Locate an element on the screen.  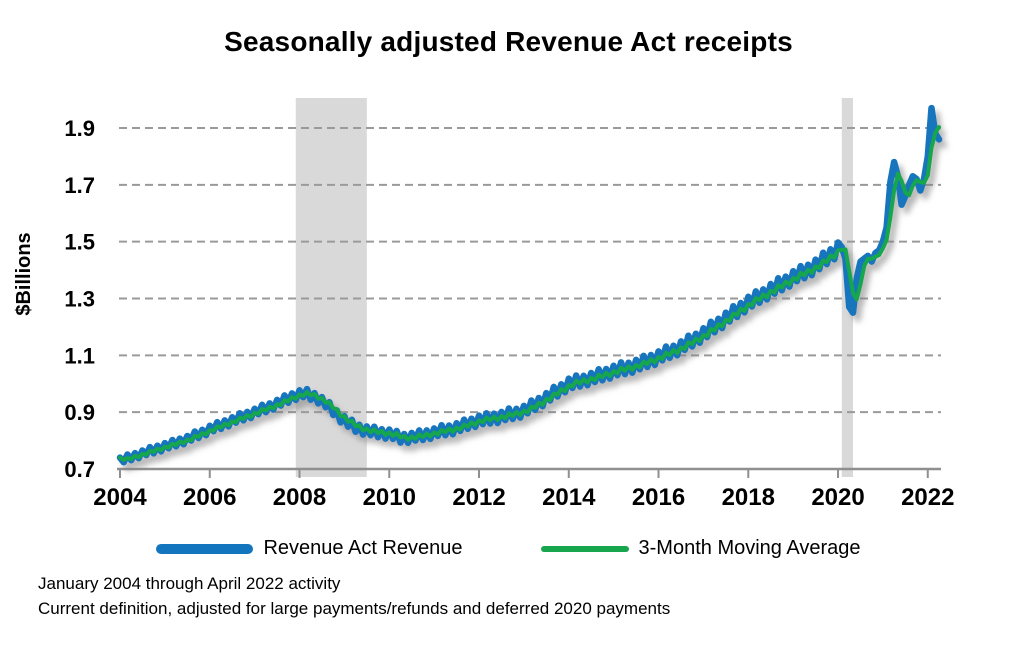
y-tick-labels: 0.7 0.9 1.1 1.3 1.5 1.7 1.9 is located at coordinates (79, 299).